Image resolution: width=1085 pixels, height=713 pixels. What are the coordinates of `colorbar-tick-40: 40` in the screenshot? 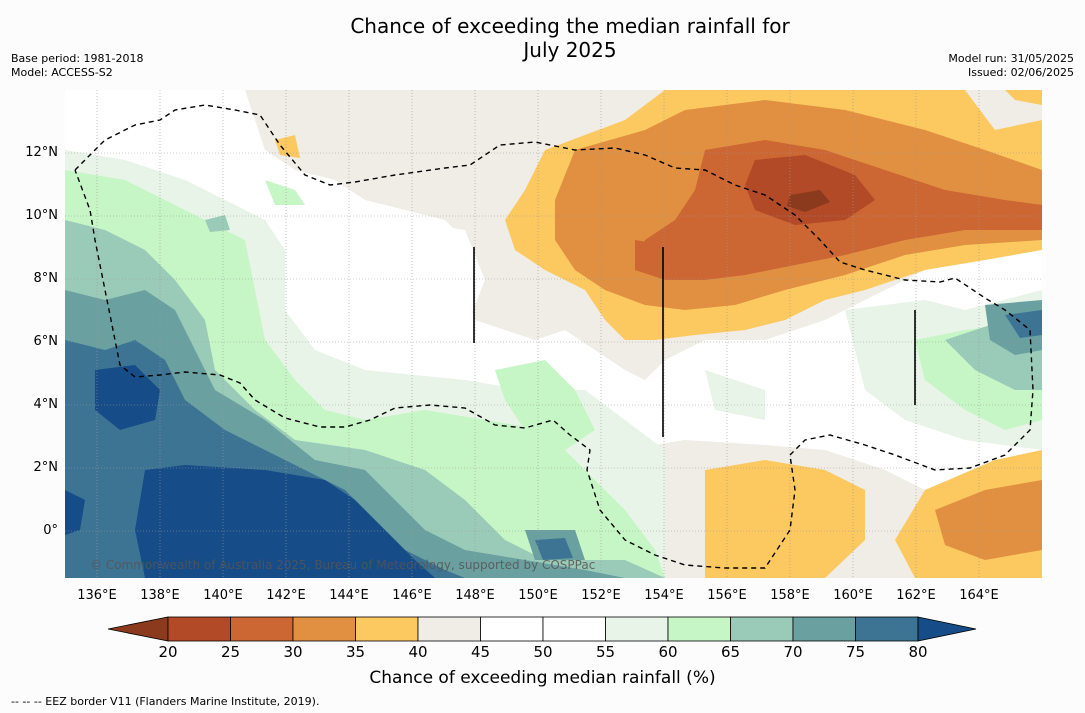 It's located at (418, 652).